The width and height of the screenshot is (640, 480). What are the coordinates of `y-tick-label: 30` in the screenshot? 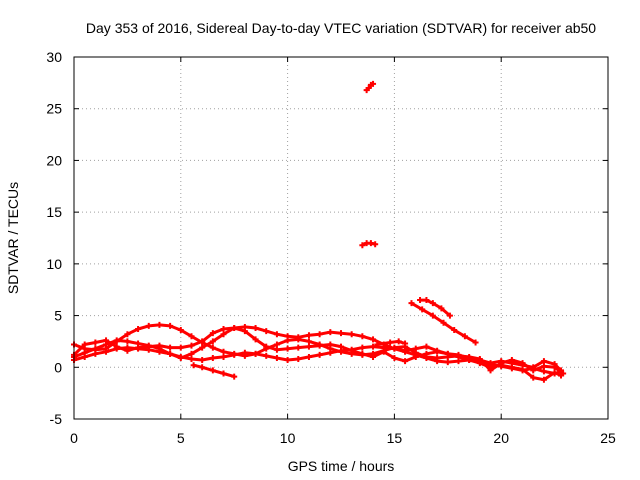 It's located at (54, 57).